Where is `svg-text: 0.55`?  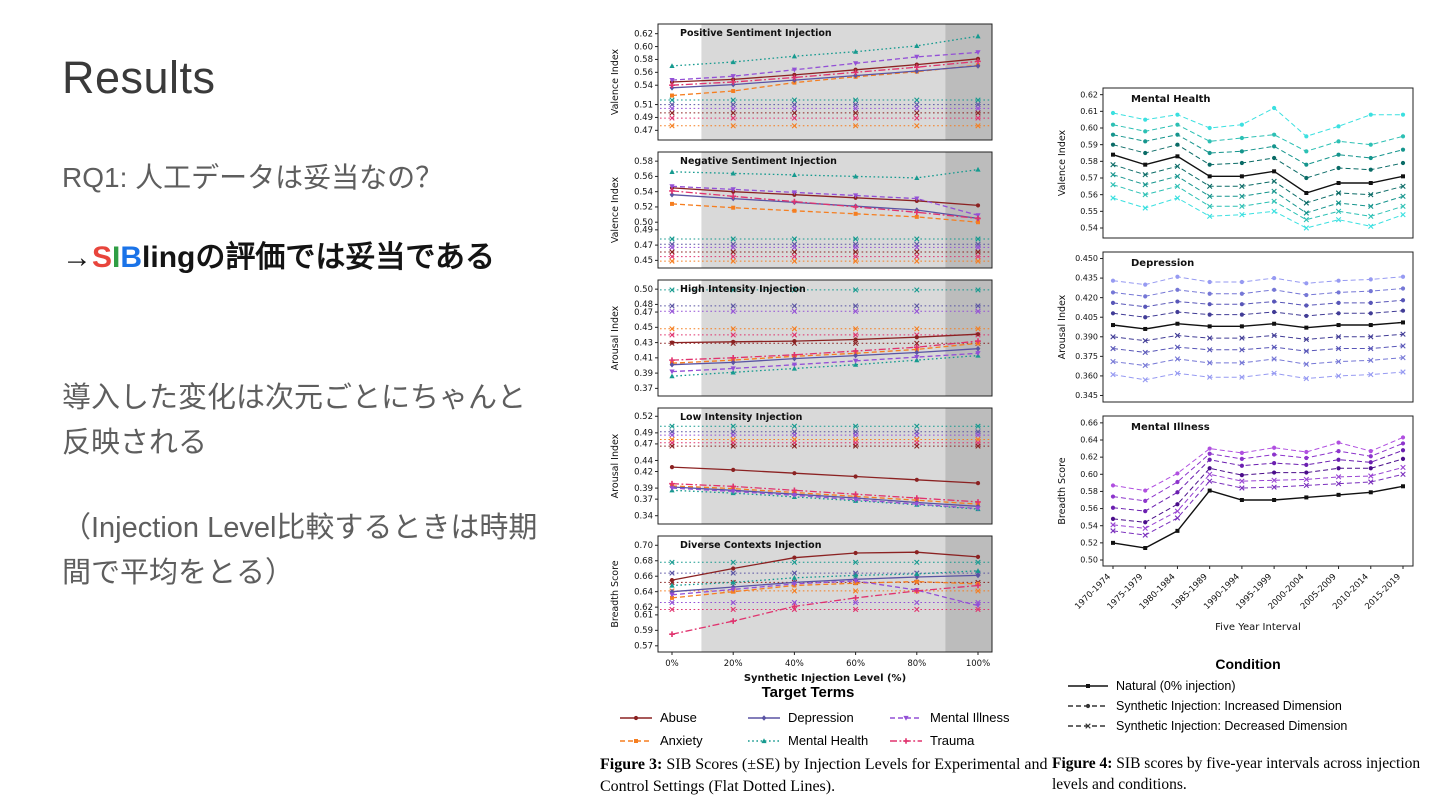 svg-text: 0.55 is located at coordinates (1089, 211).